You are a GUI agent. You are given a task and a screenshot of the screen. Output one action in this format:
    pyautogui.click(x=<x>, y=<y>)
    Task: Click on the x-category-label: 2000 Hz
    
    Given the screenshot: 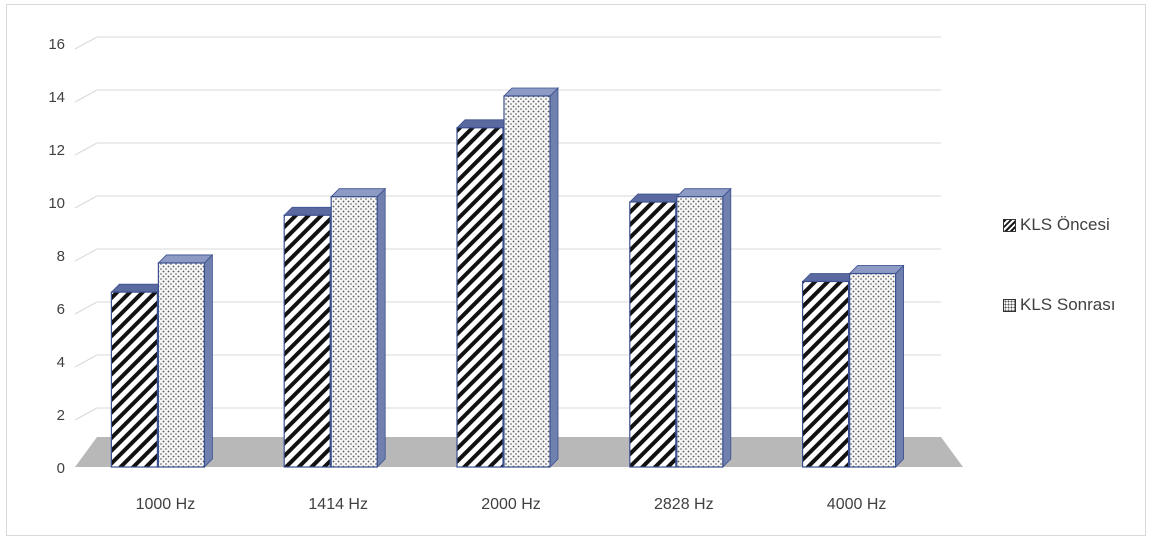 What is the action you would take?
    pyautogui.click(x=511, y=504)
    